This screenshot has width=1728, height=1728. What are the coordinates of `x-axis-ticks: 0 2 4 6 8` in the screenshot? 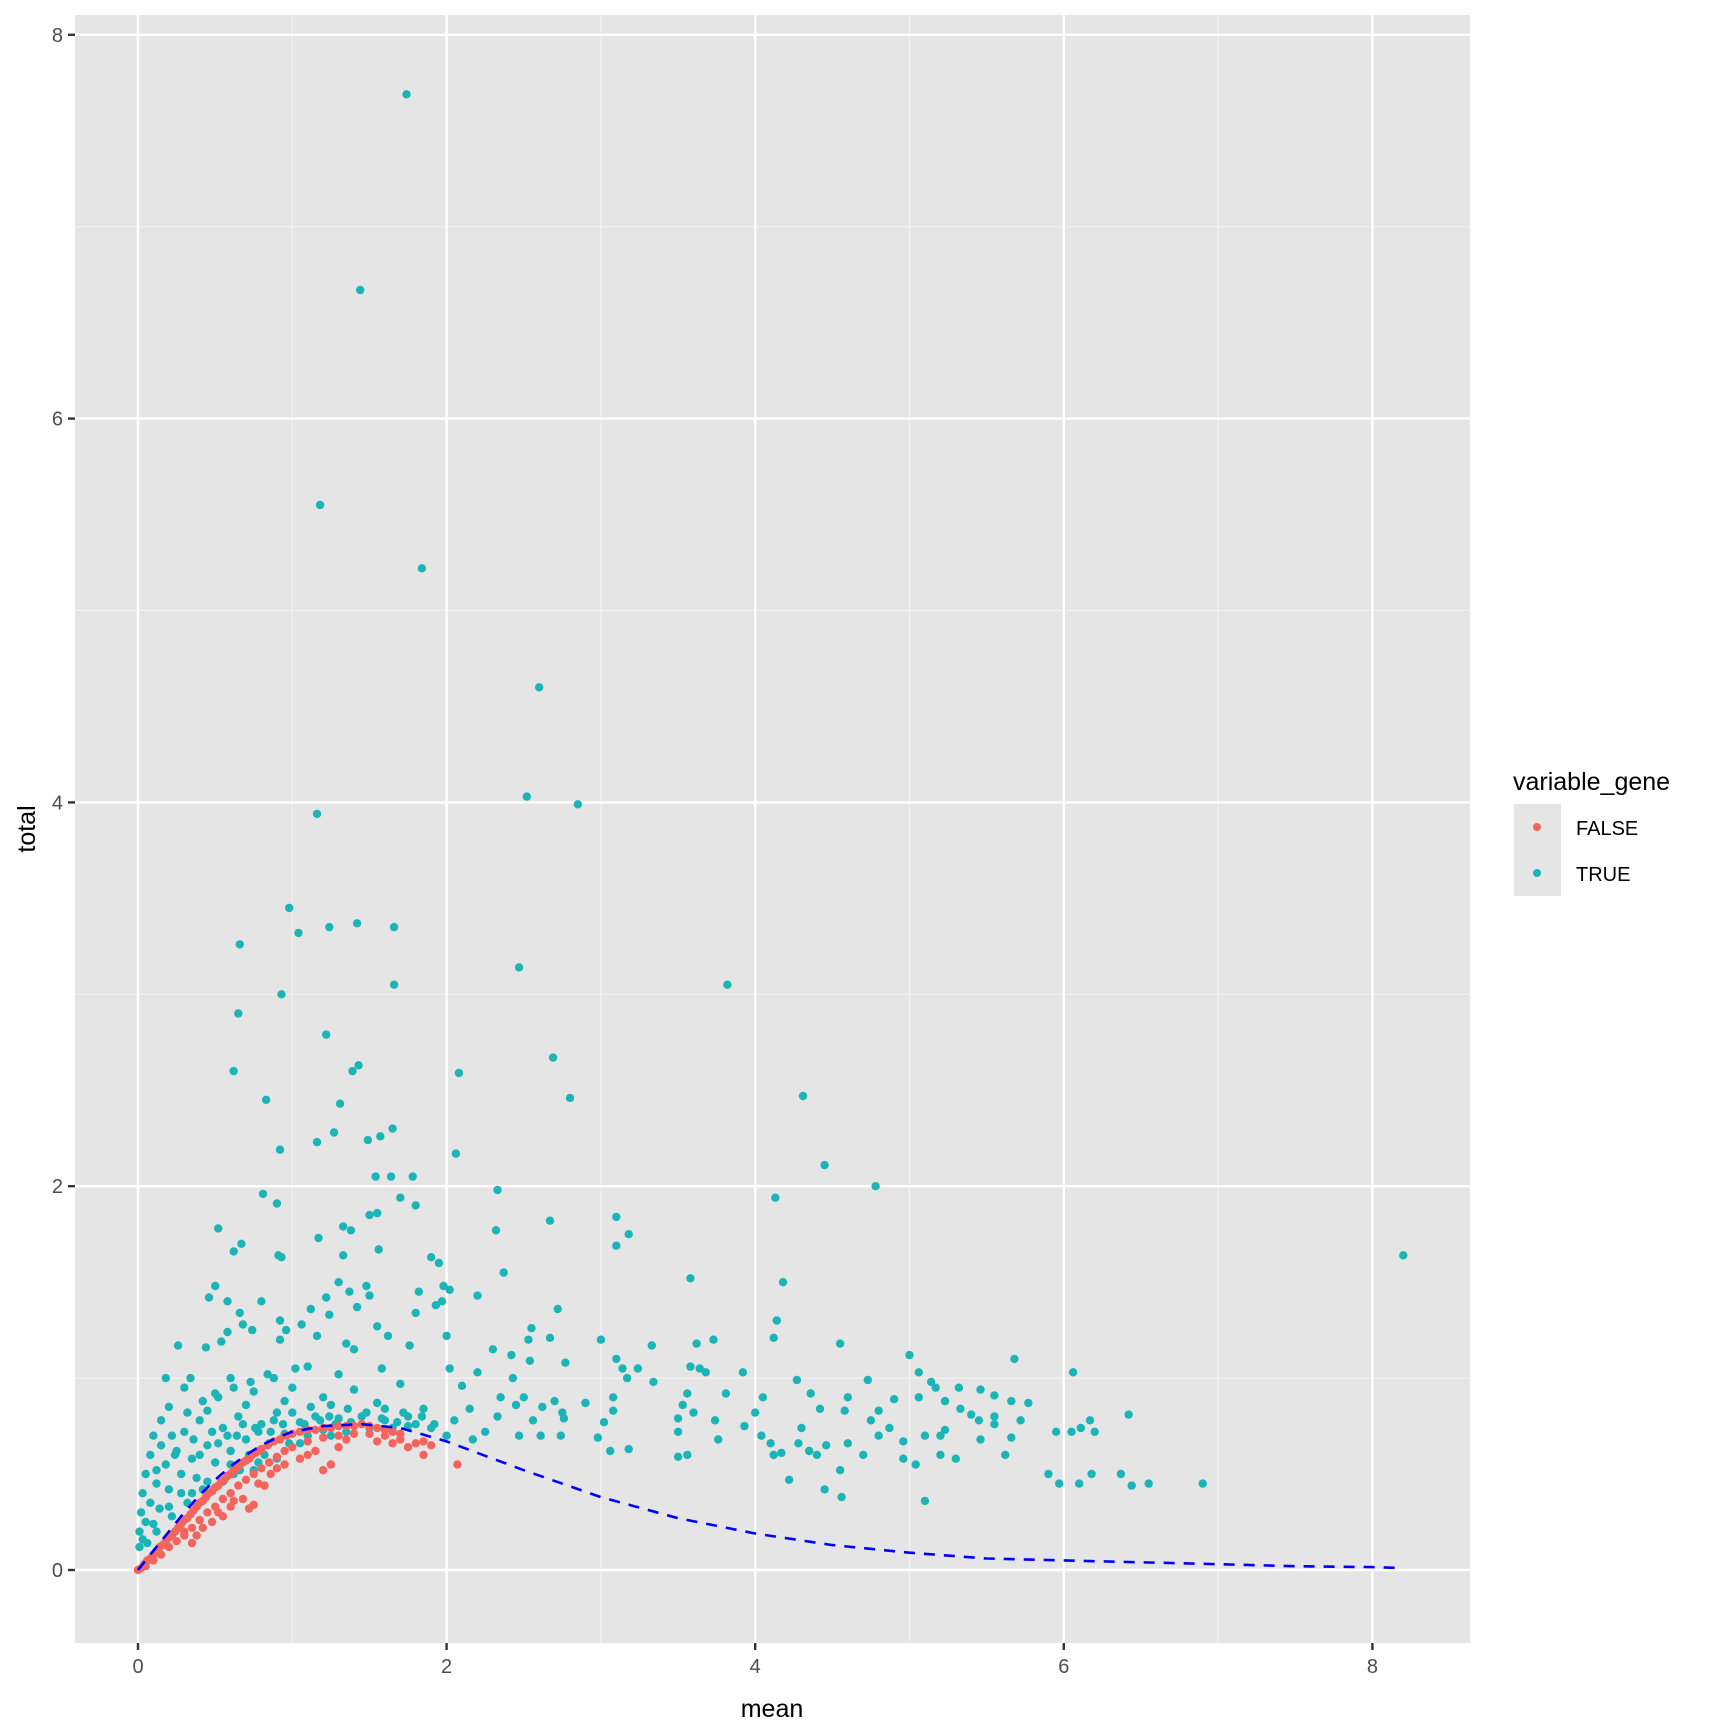 It's located at (755, 1660).